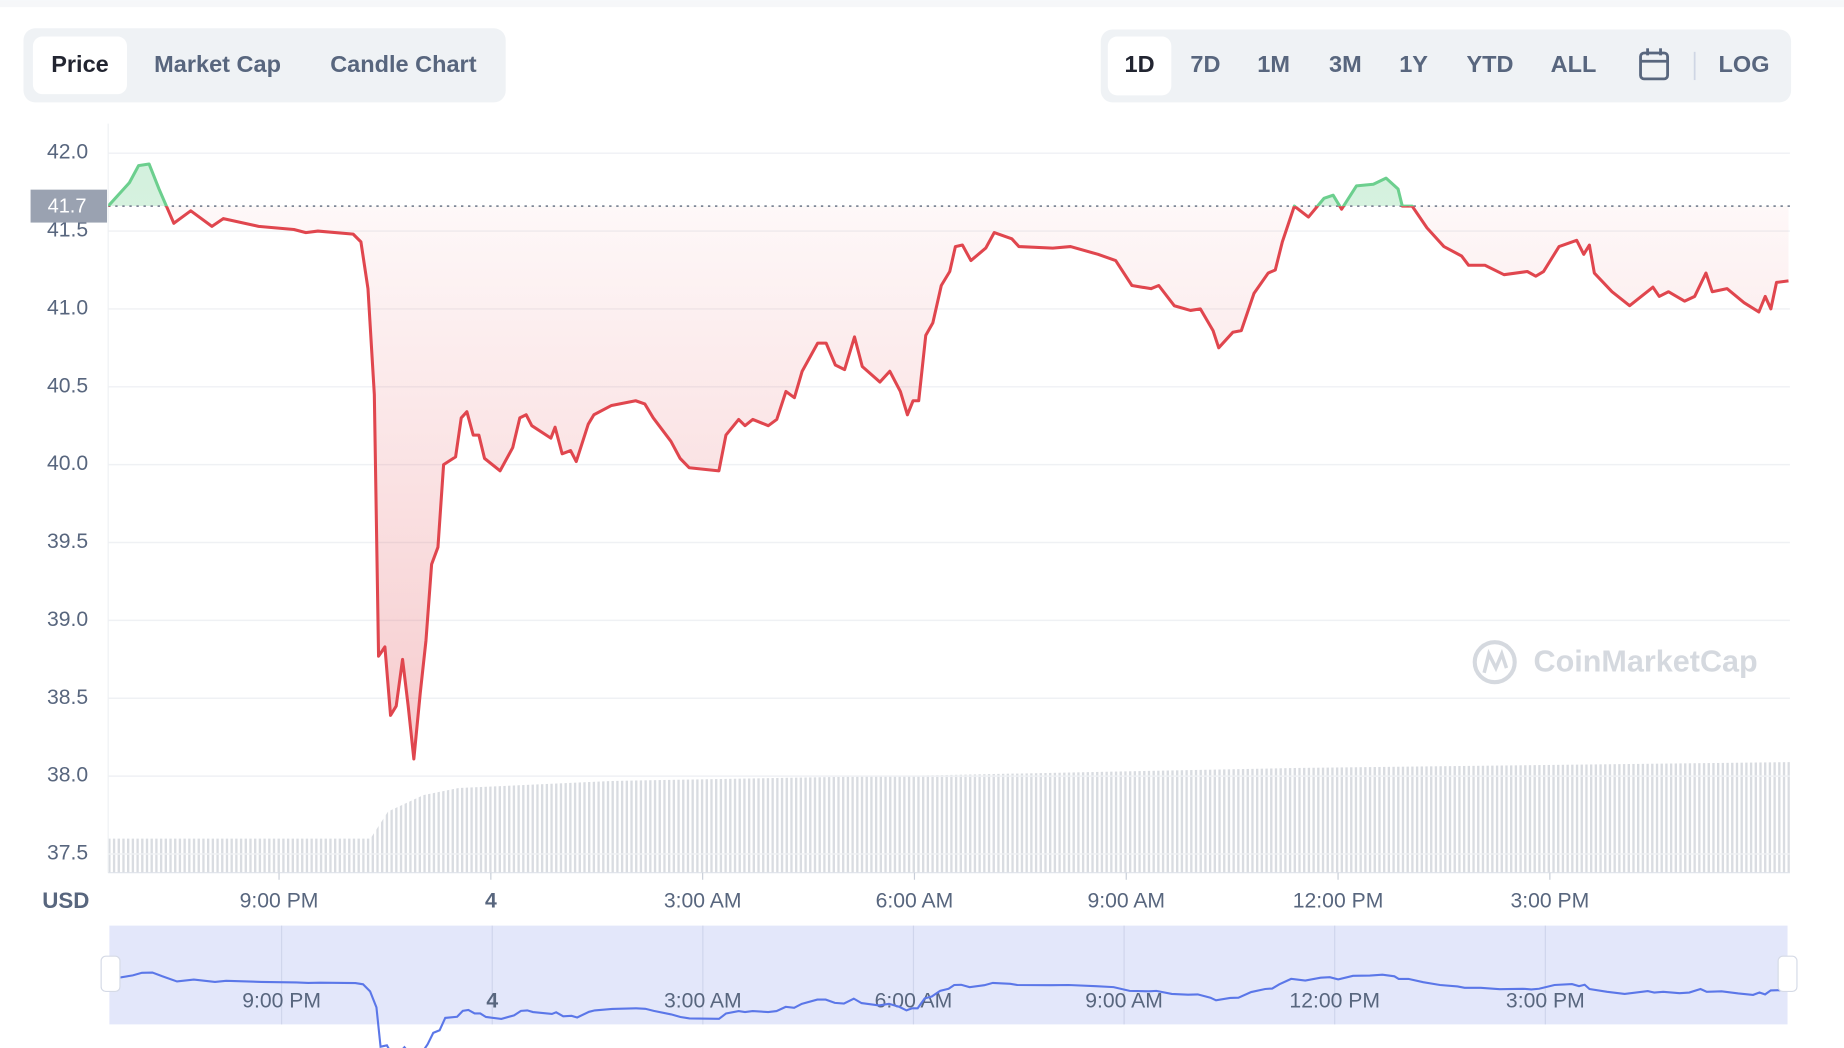  Describe the element at coordinates (67, 307) in the screenshot. I see `y-tick-label: 41.0` at that location.